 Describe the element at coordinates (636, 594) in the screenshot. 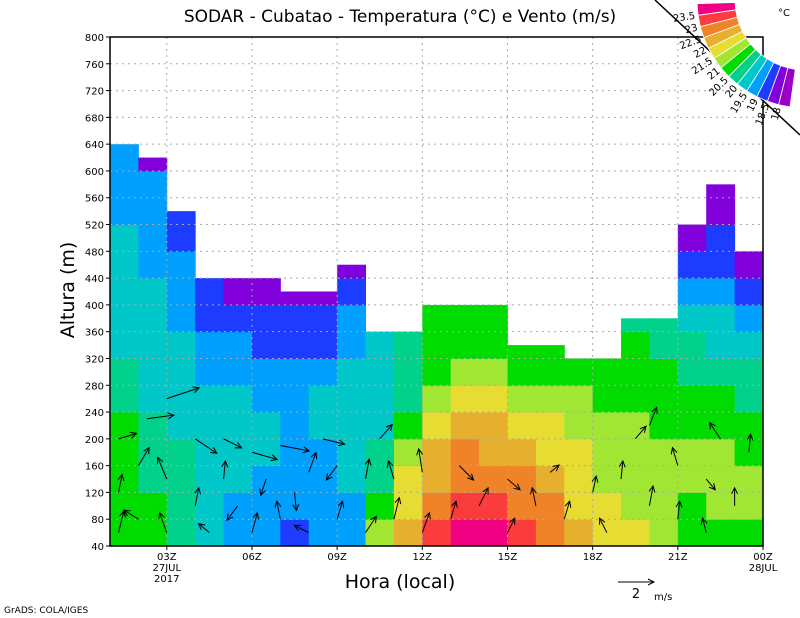

I see `wind-reference-speed: 2` at that location.